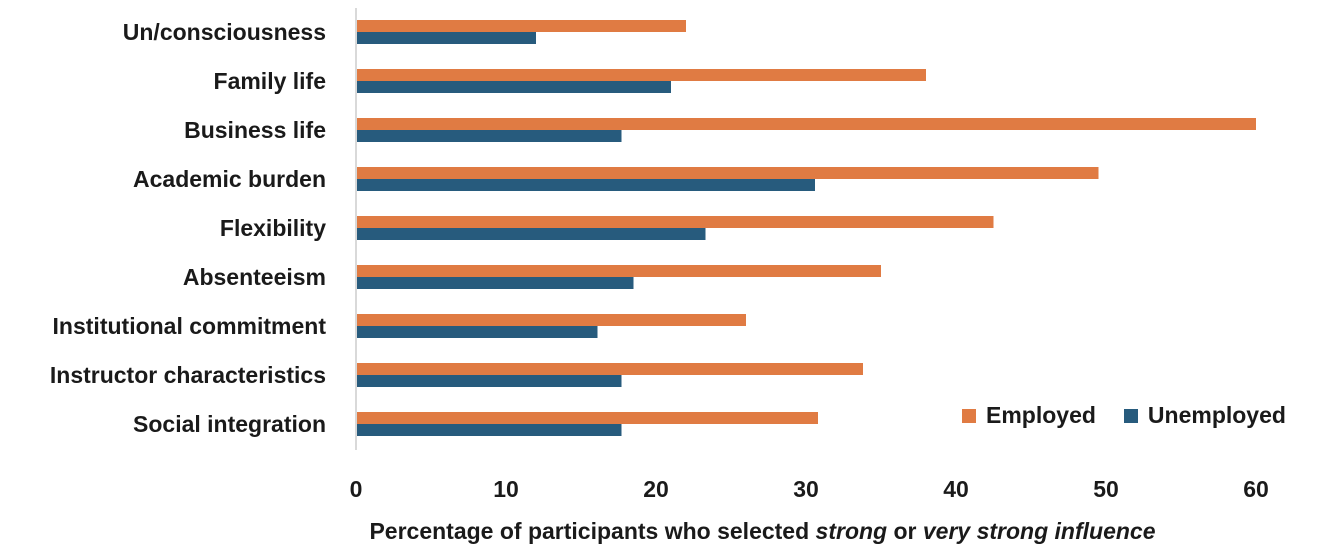 The width and height of the screenshot is (1330, 558). I want to click on bar-unemployed-social-integration, so click(489, 430).